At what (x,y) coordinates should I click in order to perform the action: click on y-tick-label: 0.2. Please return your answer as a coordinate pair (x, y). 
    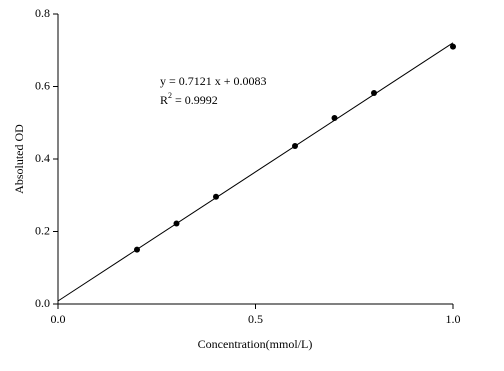
    Looking at the image, I should click on (42, 230).